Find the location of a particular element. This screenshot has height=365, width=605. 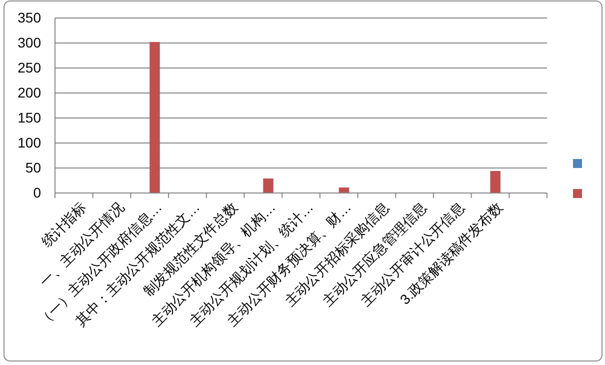

y-tick-label: 300 is located at coordinates (30, 42).